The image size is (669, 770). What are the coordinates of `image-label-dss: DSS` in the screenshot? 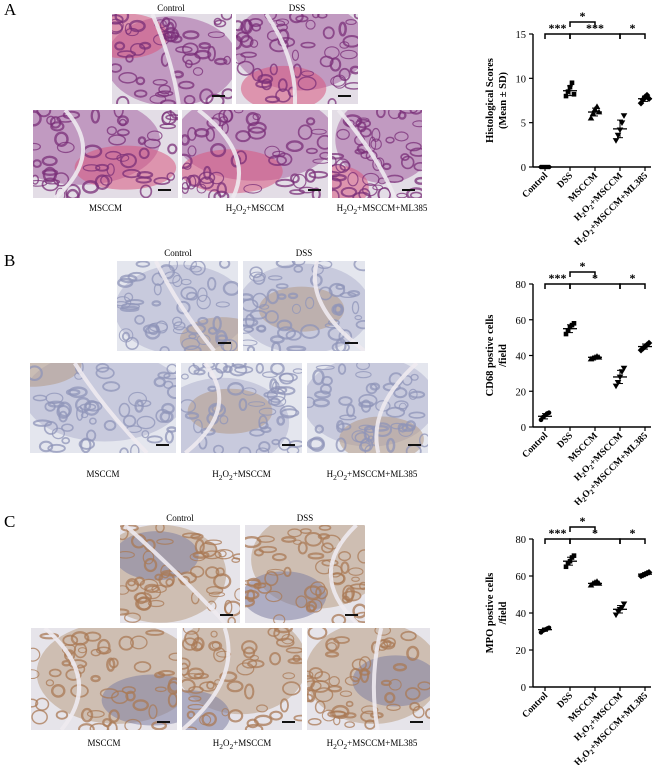 It's located at (305, 518).